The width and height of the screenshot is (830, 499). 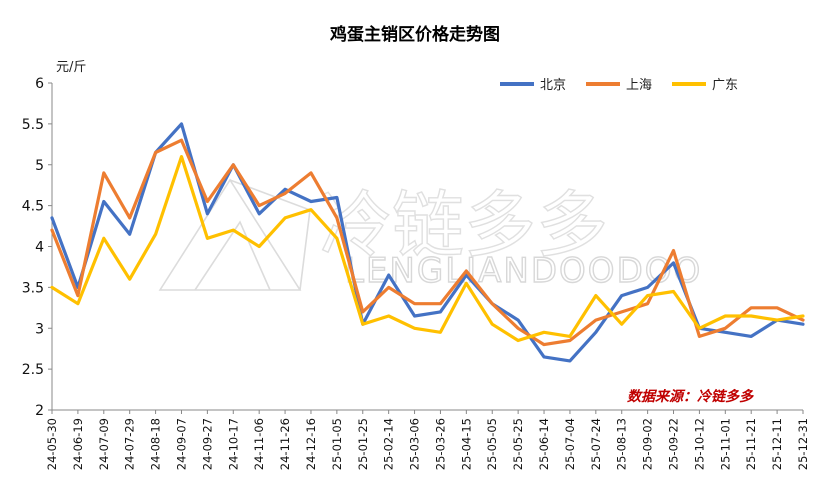 What do you see at coordinates (466, 444) in the screenshot?
I see `x-tick-label: 25-04-15` at bounding box center [466, 444].